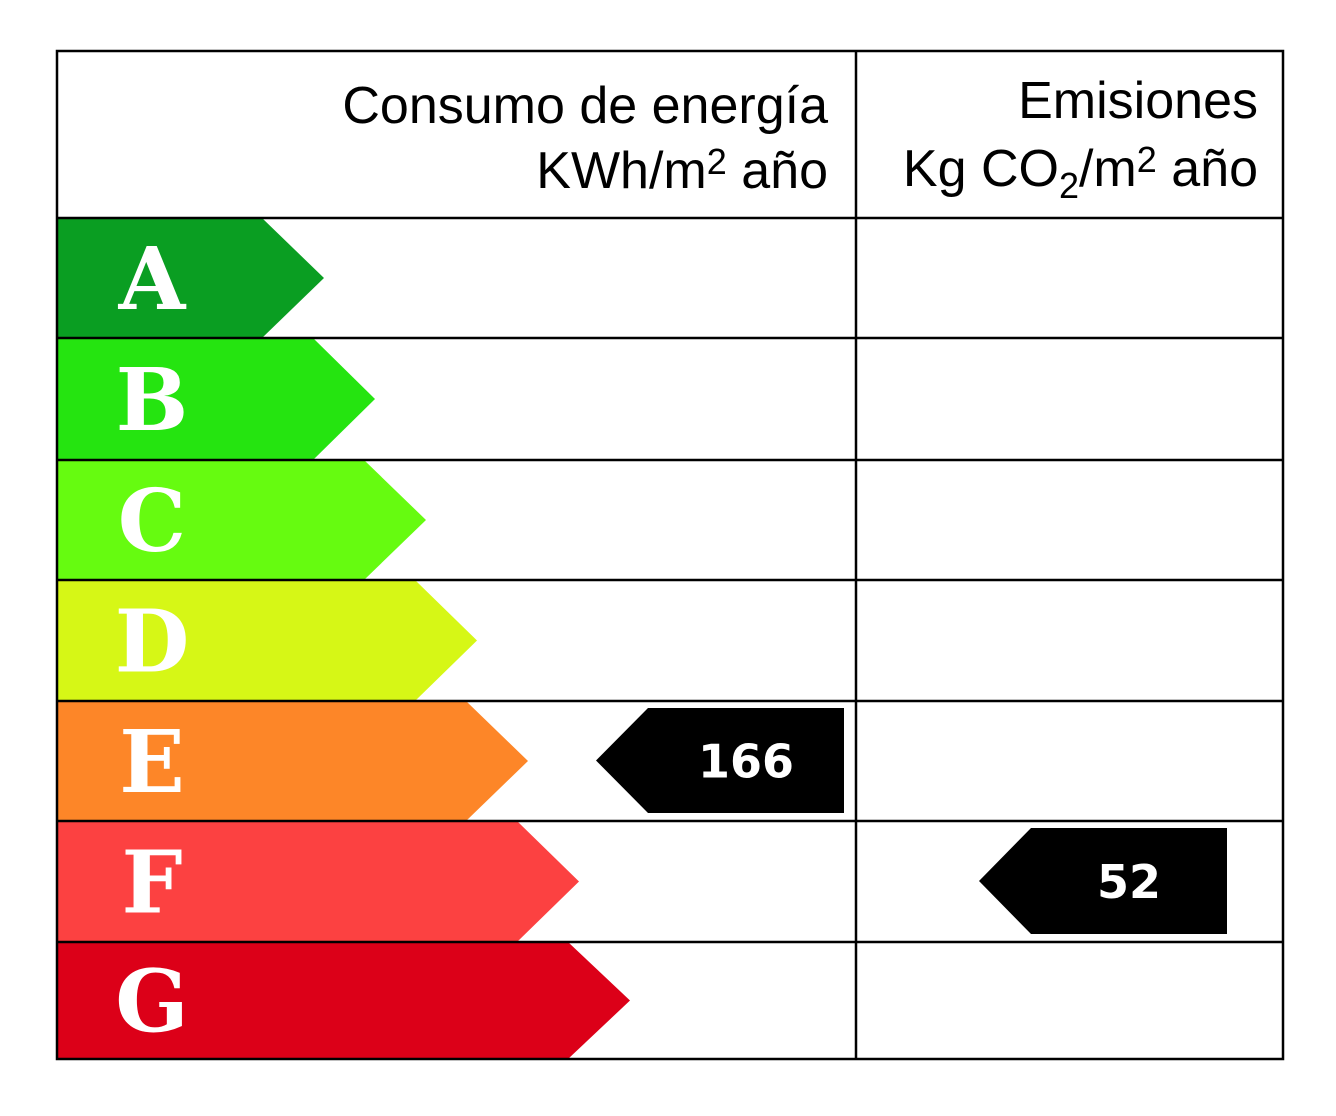 This screenshot has height=1116, width=1336. Describe the element at coordinates (981, 169) in the screenshot. I see `emissions-unit-kg-co: Kg CO` at that location.